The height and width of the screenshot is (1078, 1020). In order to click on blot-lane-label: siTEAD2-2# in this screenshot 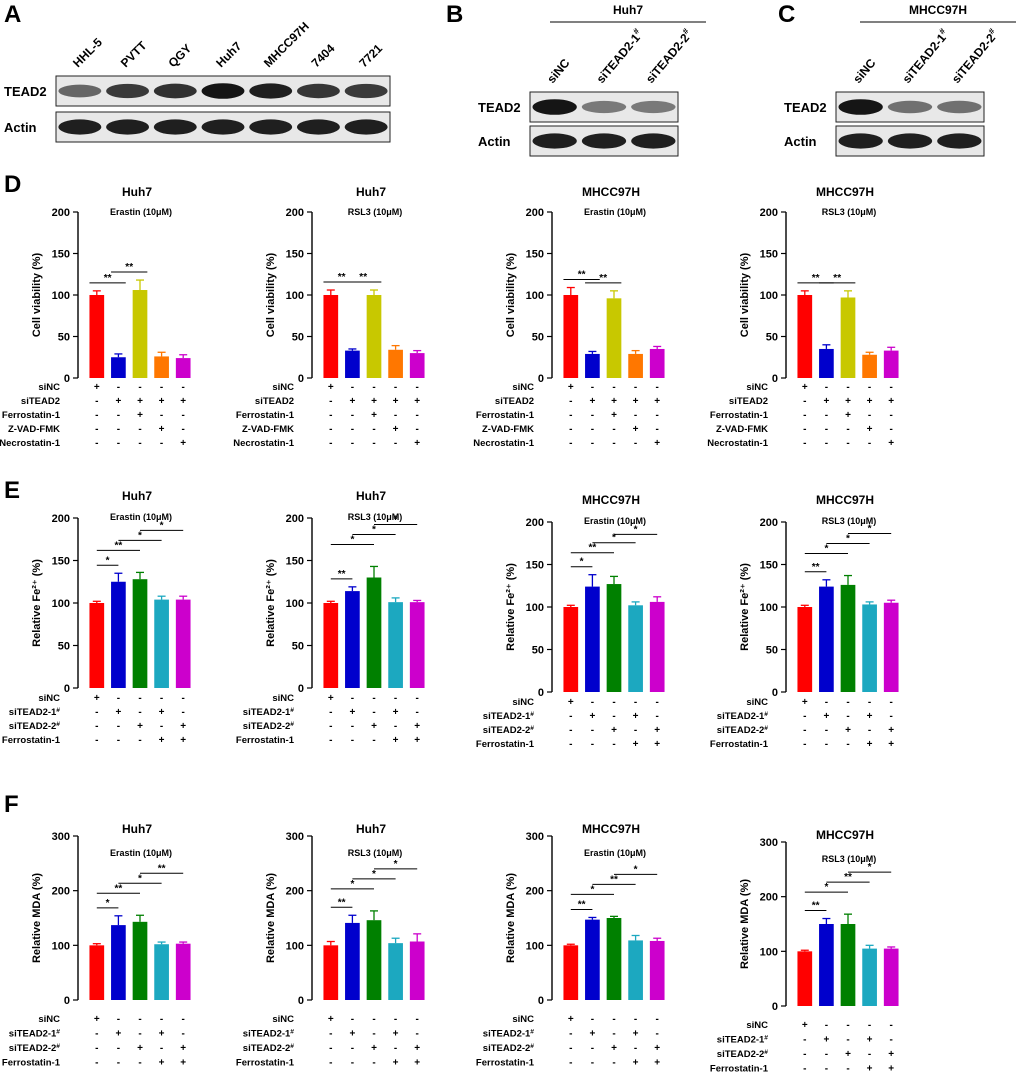, I will do `click(668, 56)`.